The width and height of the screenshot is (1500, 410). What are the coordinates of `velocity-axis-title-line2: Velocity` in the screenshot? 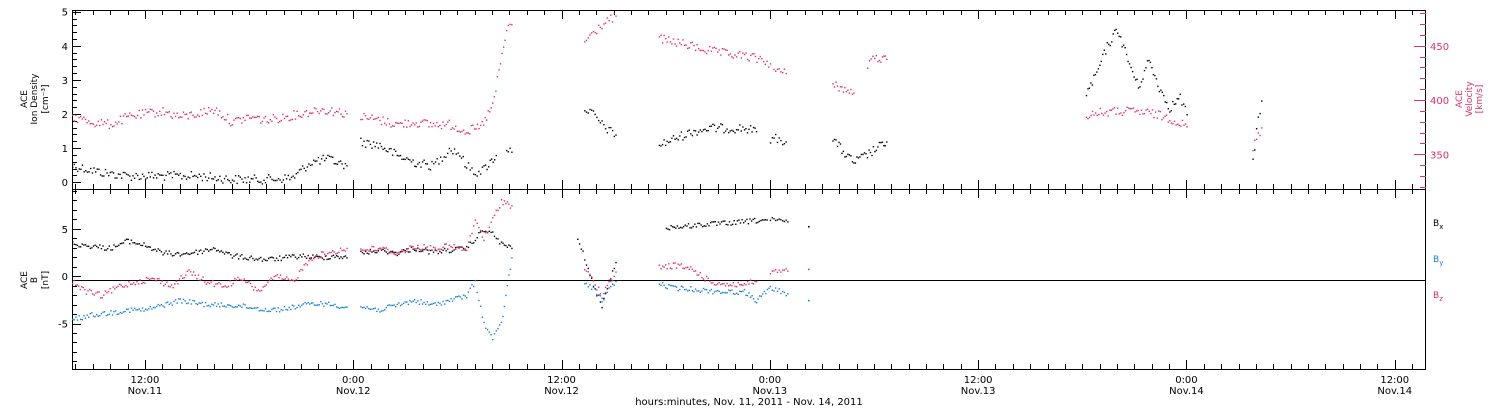 It's located at (1470, 99).